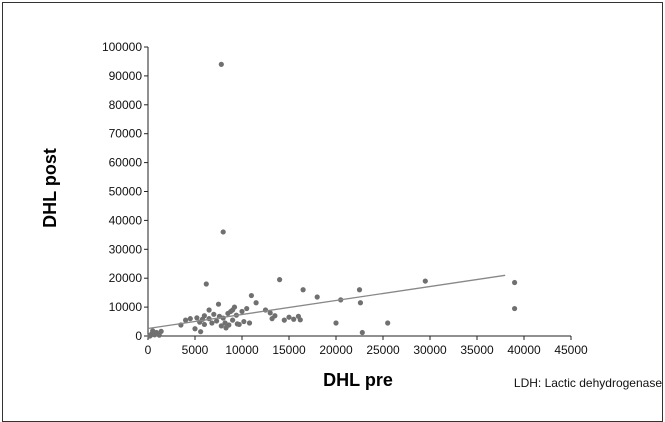 Image resolution: width=665 pixels, height=422 pixels. Describe the element at coordinates (588, 383) in the screenshot. I see `footnote: LDH: Lactic dehydrogenase` at that location.